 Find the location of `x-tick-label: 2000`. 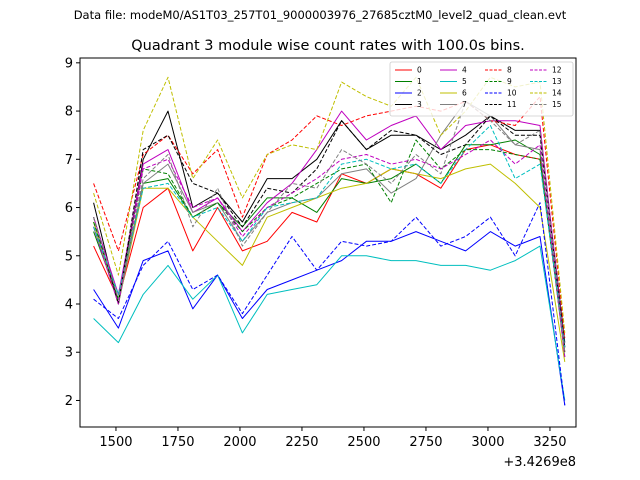

x-tick-label: 2000 is located at coordinates (239, 442).